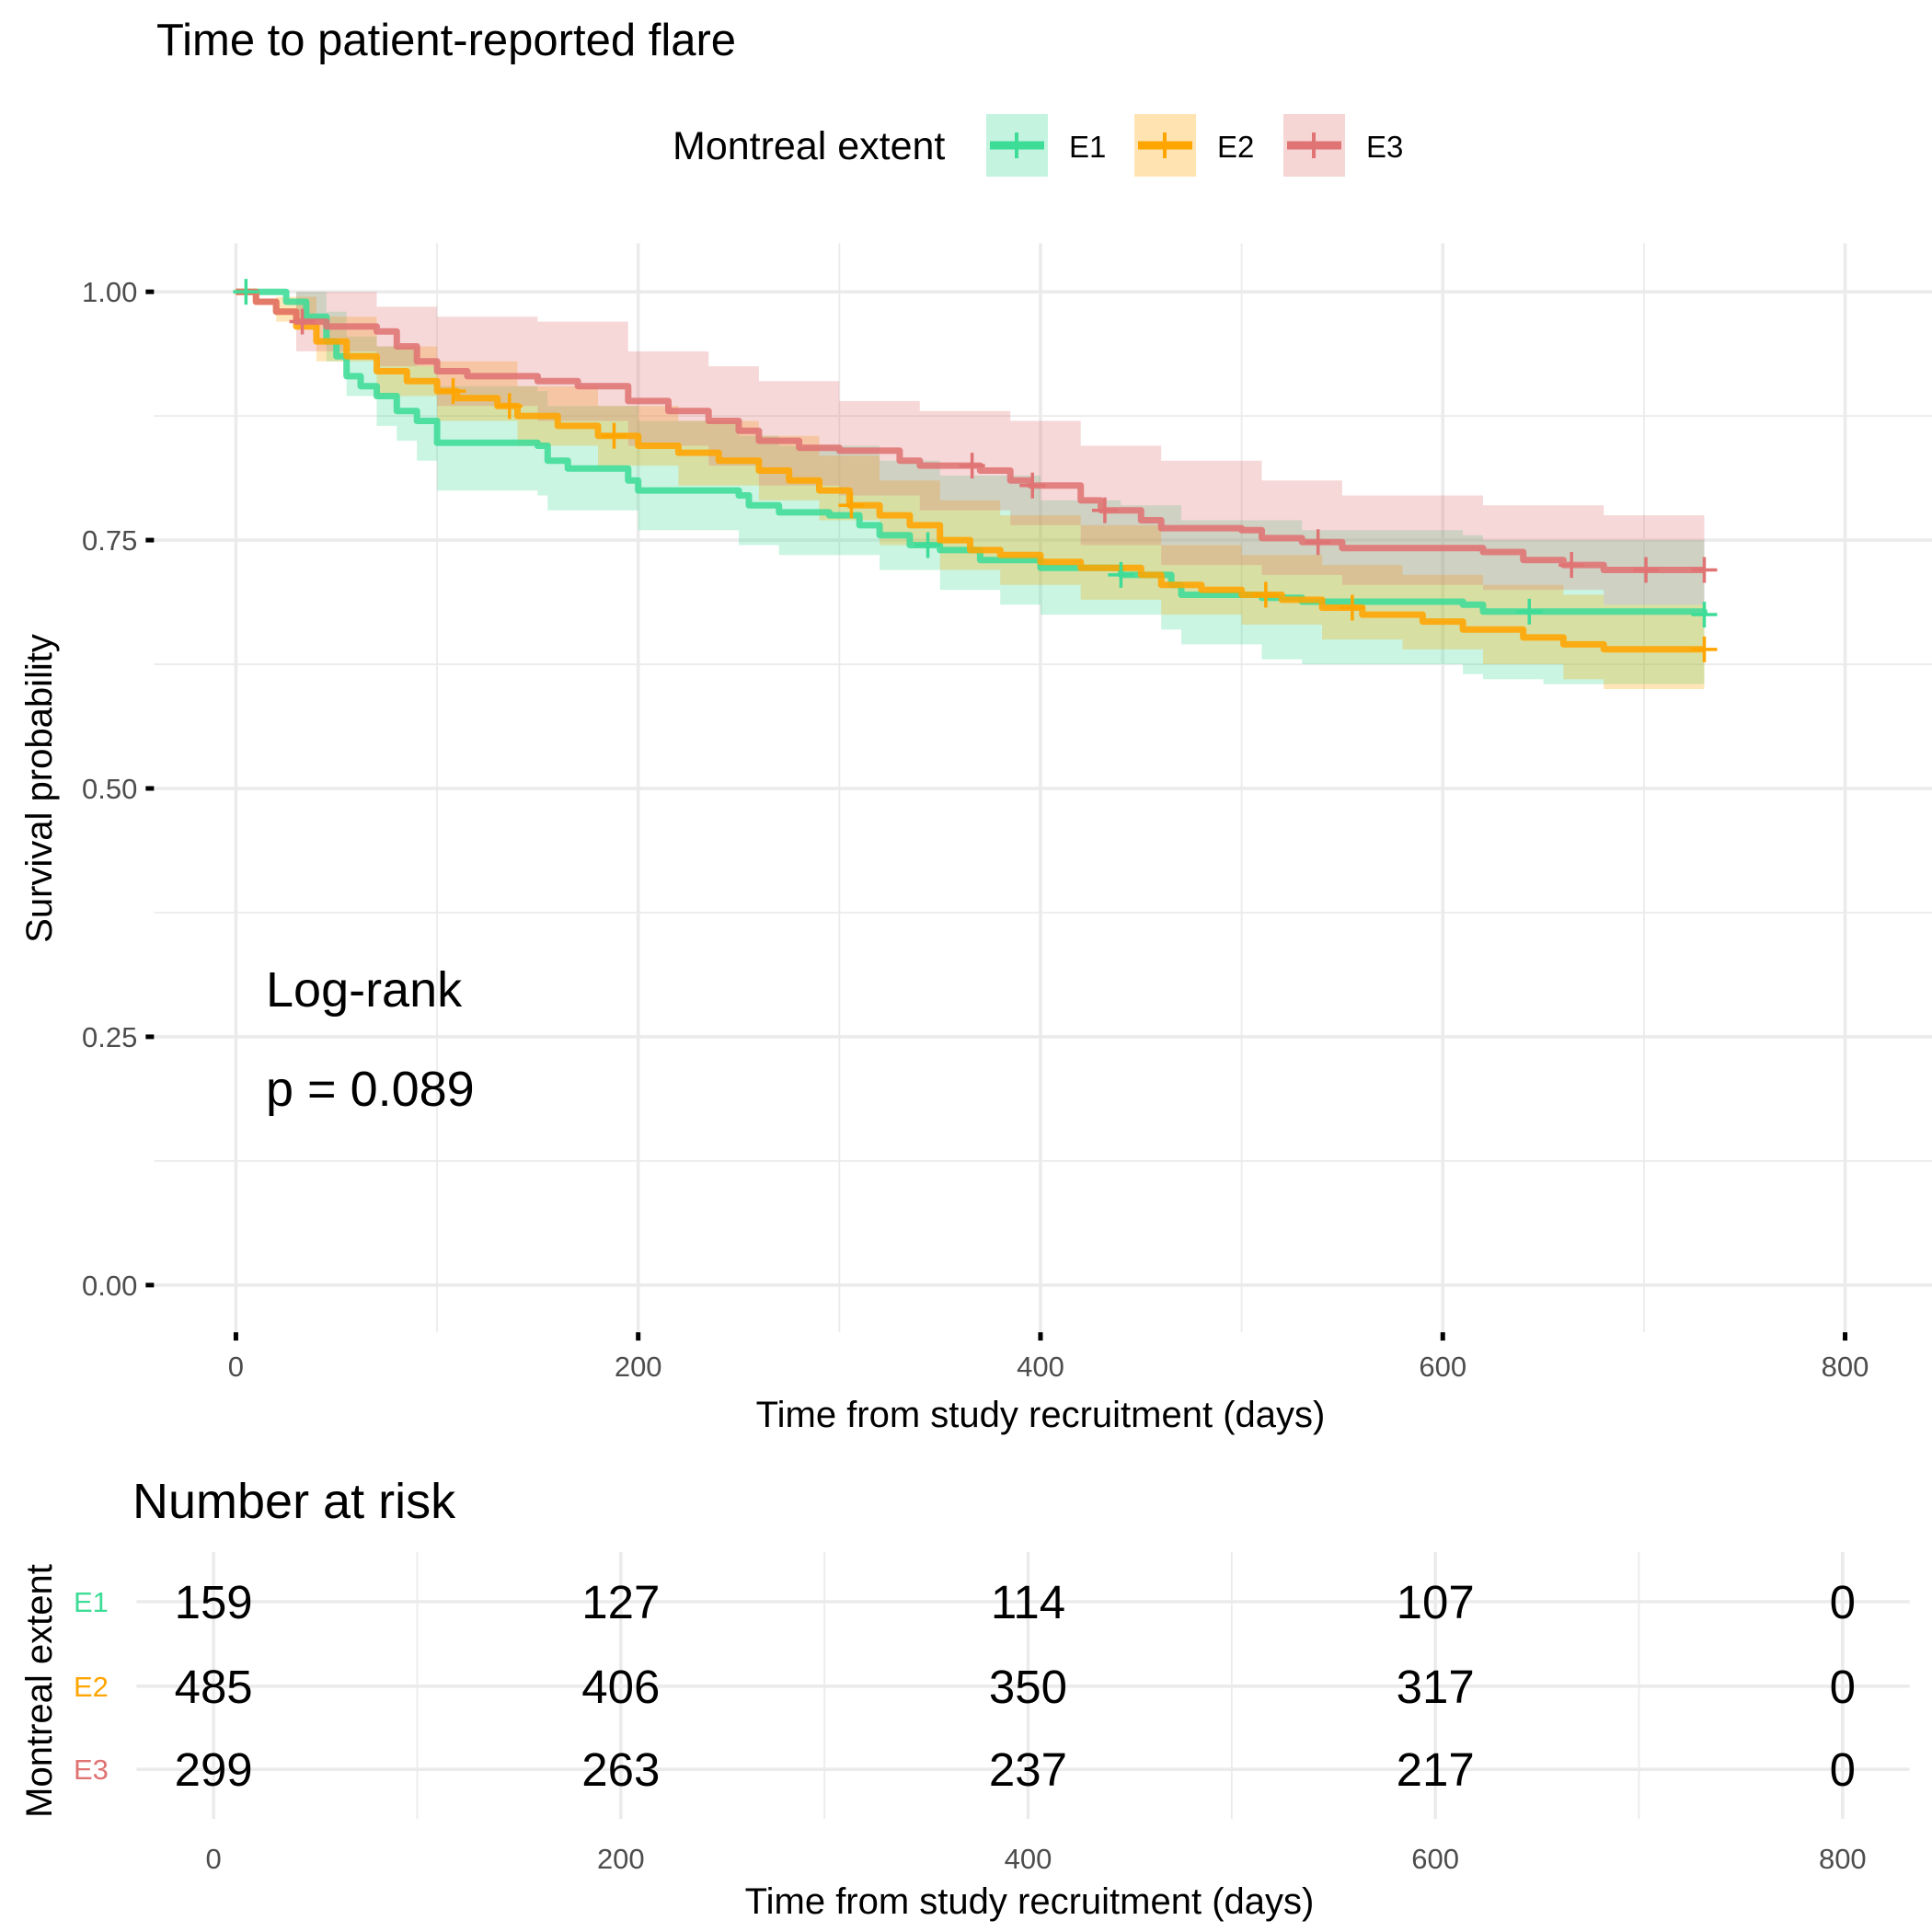 The width and height of the screenshot is (1932, 1932). I want to click on y-tick-label: 1.00, so click(109, 292).